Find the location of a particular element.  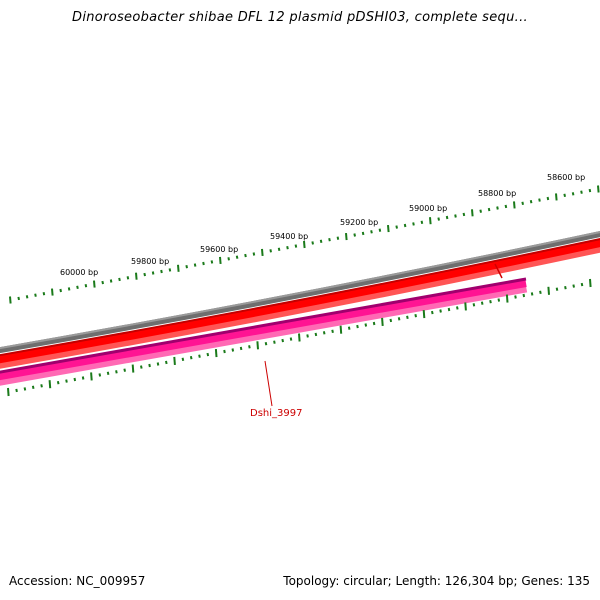

accession-text: Accession: NC_009957 is located at coordinates (77, 581).